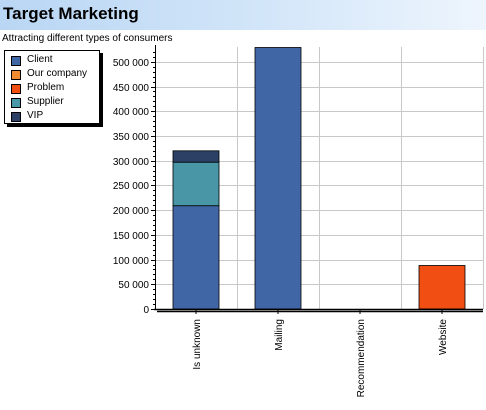  Describe the element at coordinates (361, 358) in the screenshot. I see `x-tick-label: Recommendation` at that location.